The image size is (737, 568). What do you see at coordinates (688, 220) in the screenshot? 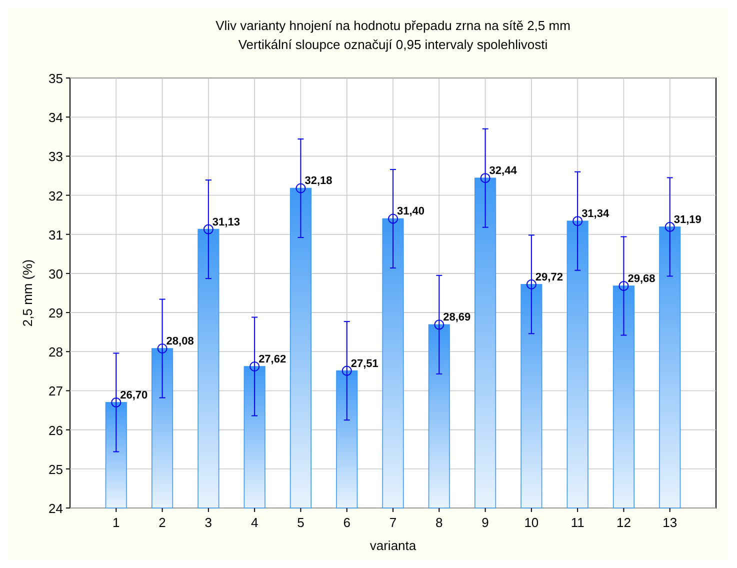
I see `data-label: 31,19` at bounding box center [688, 220].